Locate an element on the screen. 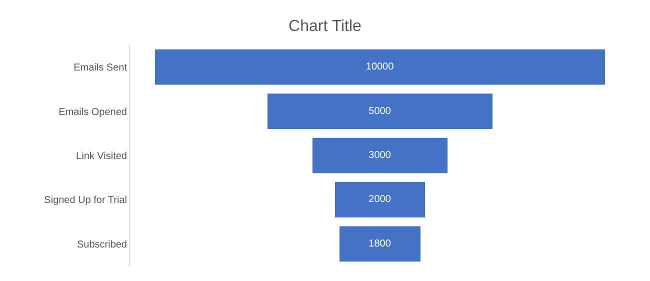  data-label: 10000 is located at coordinates (380, 67).